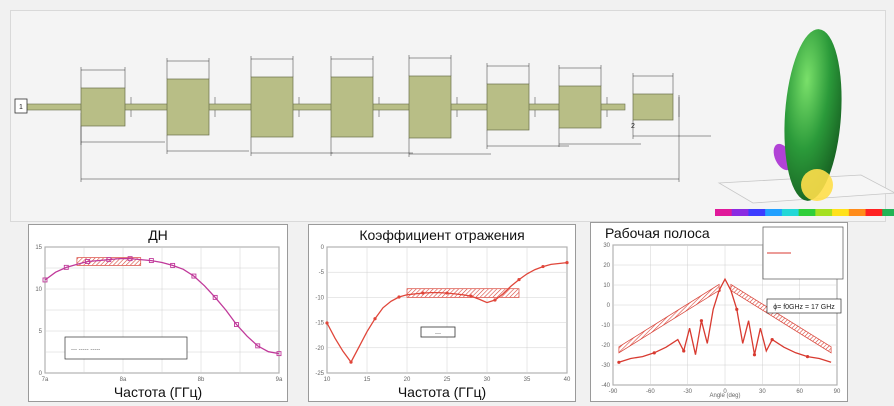  Describe the element at coordinates (201, 380) in the screenshot. I see `dn-xtick-4: 8b` at that location.